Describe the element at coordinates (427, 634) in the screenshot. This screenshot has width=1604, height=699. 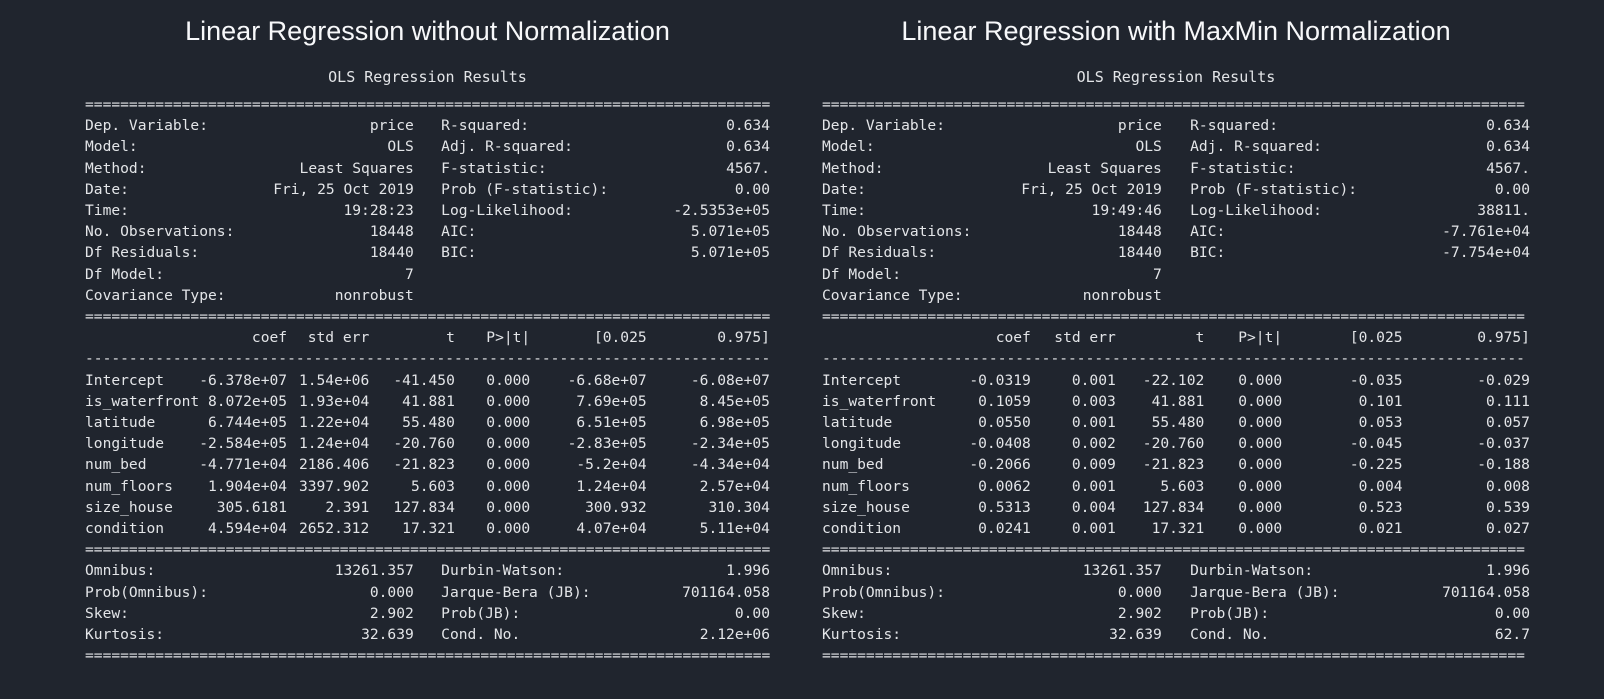
I see `summary-stats-row: Kurtosis: 32.639 Cond. No. 2.12e+06` at that location.